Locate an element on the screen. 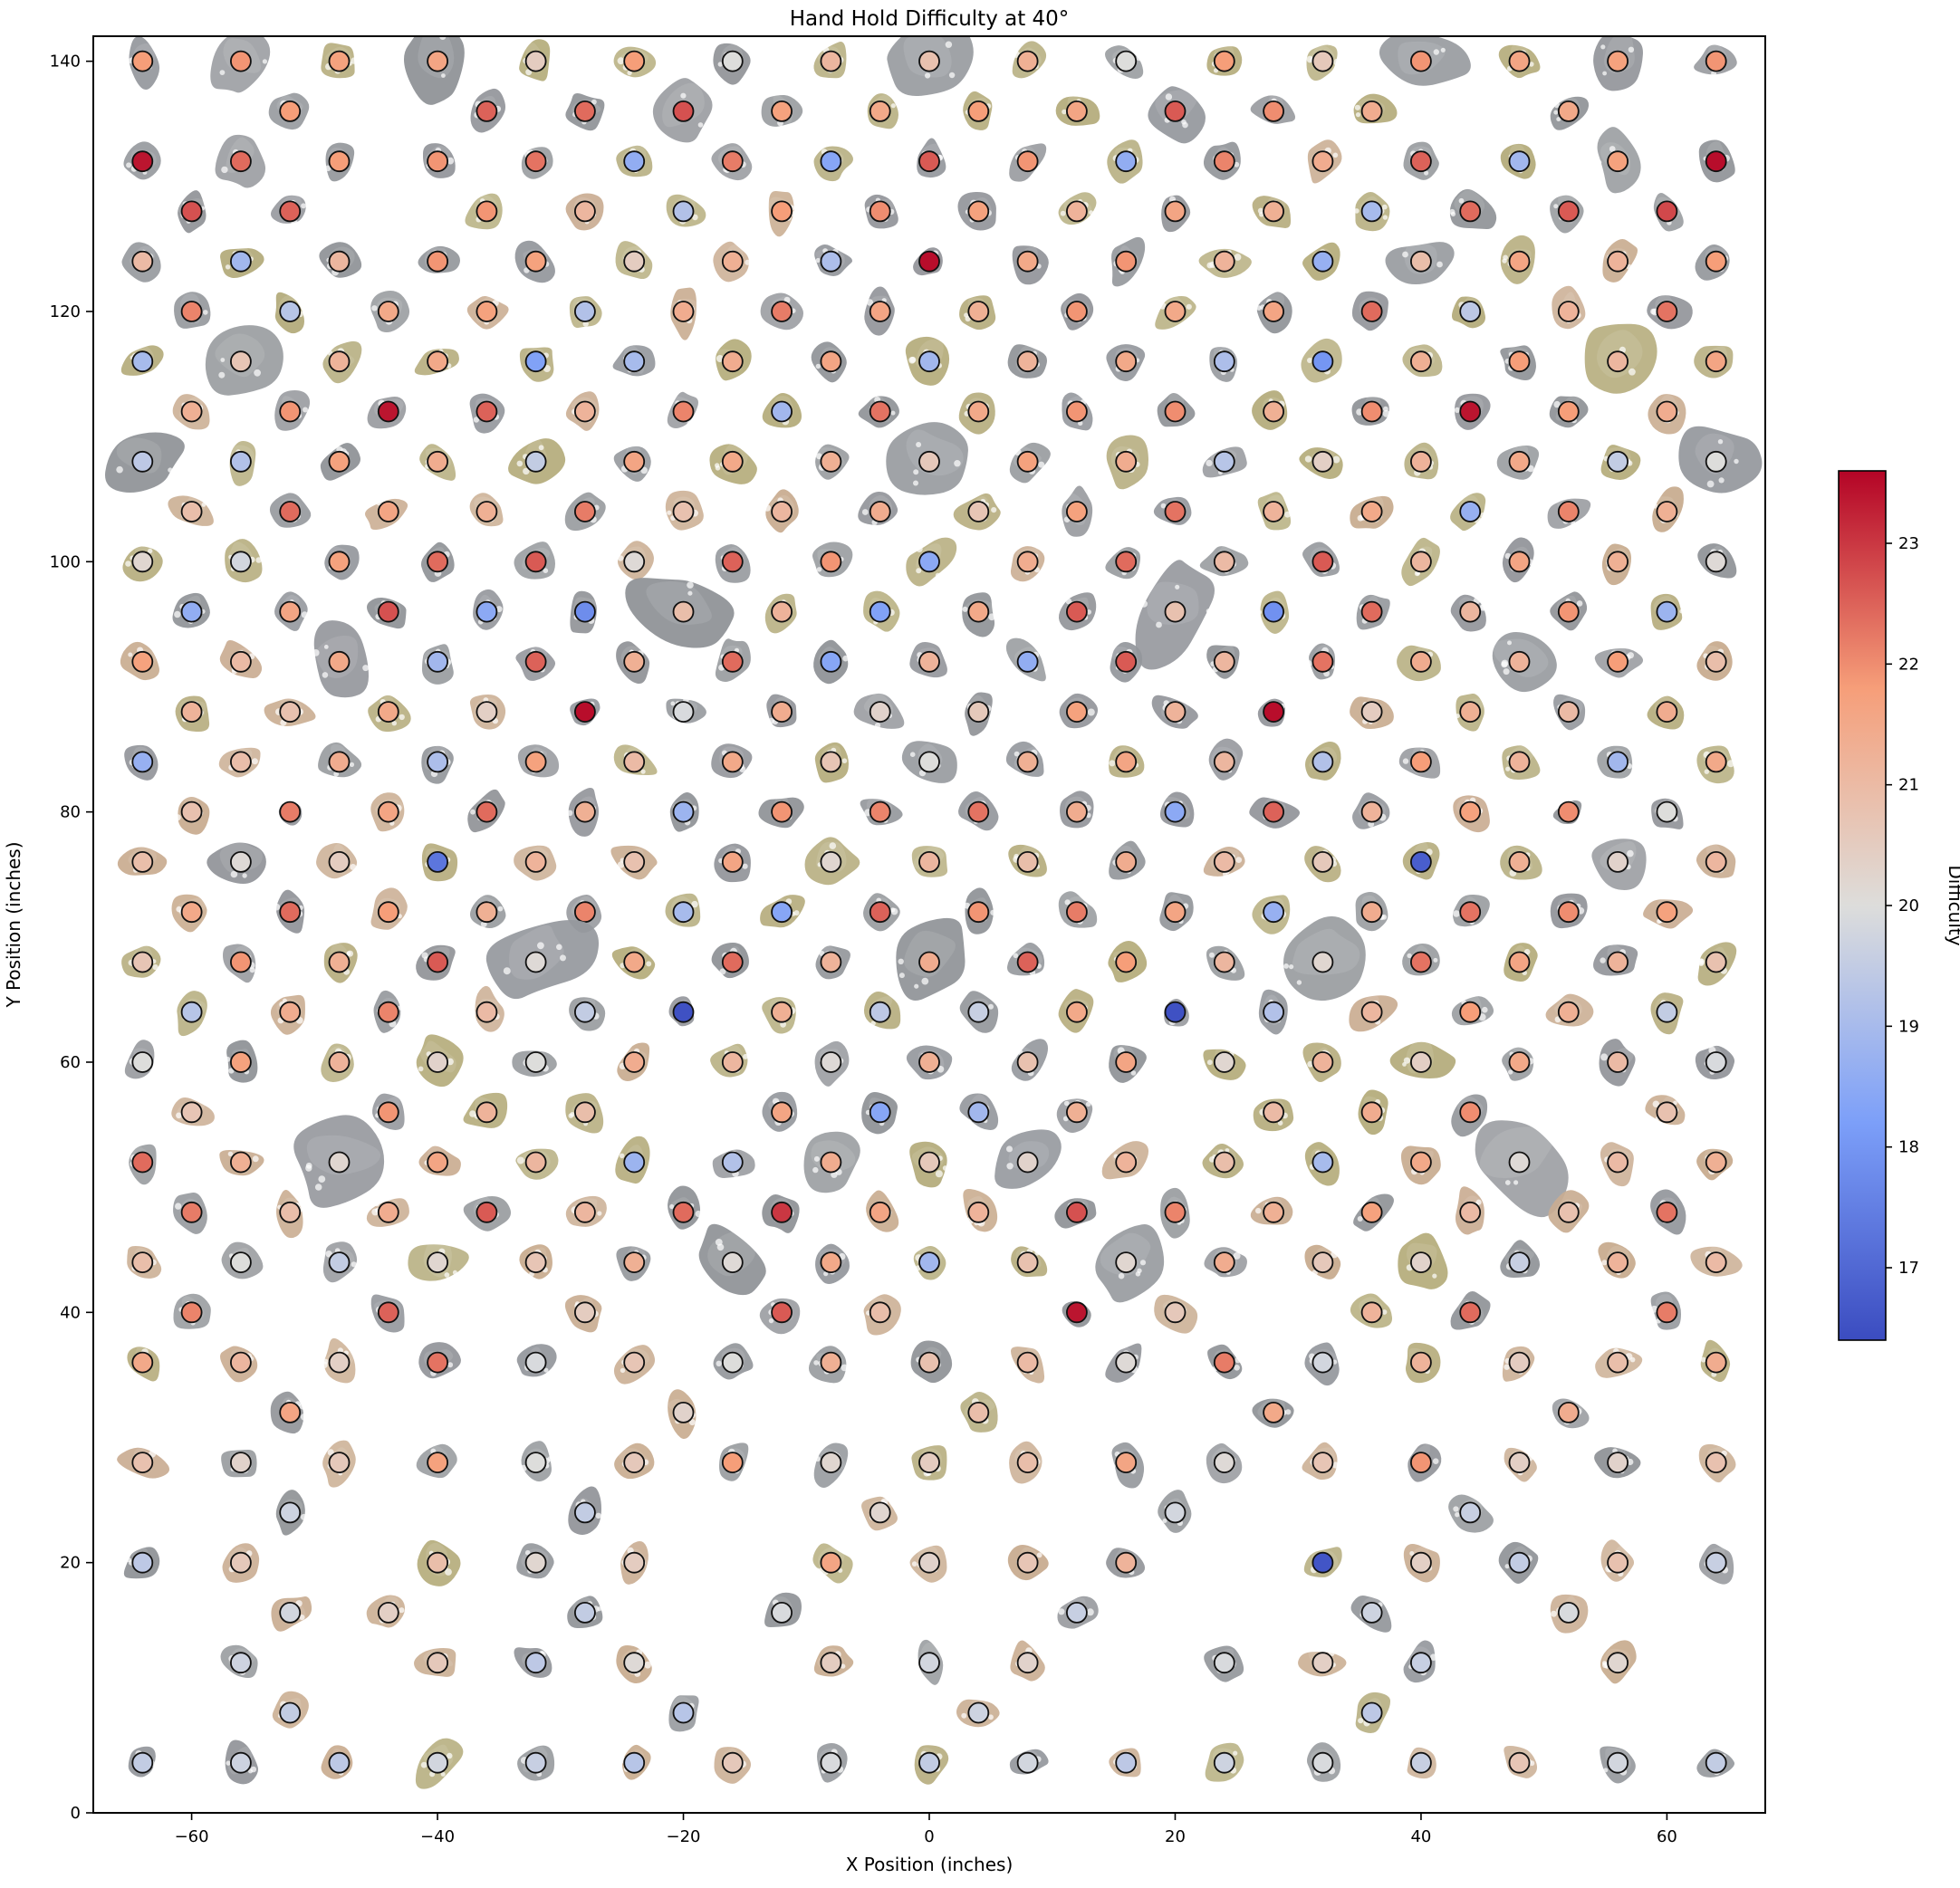 The height and width of the screenshot is (1888, 1960). colorbar-ticks: 17 18 19 20 21 22 23 is located at coordinates (1902, 906).